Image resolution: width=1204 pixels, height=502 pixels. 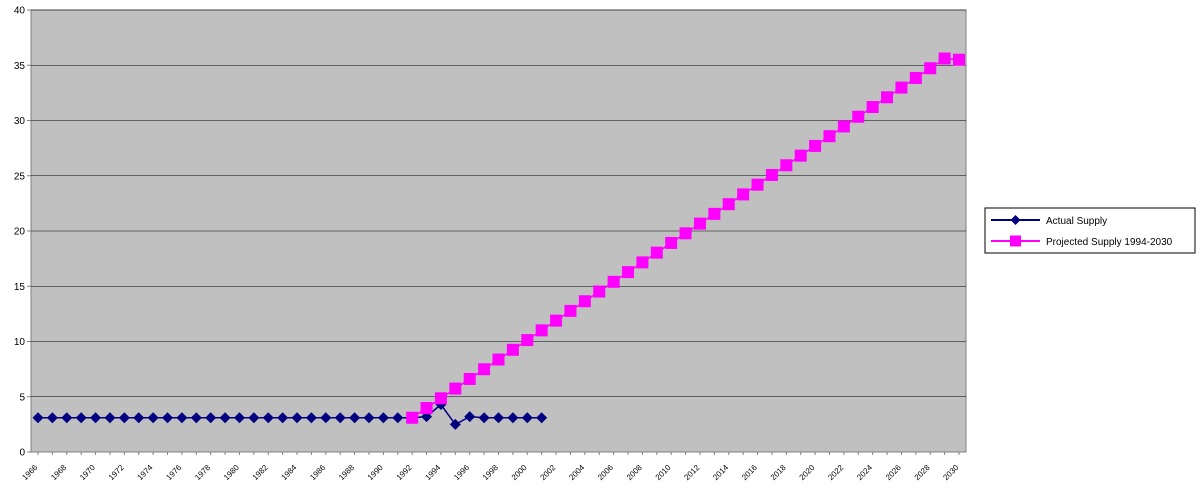 What do you see at coordinates (29, 472) in the screenshot?
I see `x-tick-label: 1966` at bounding box center [29, 472].